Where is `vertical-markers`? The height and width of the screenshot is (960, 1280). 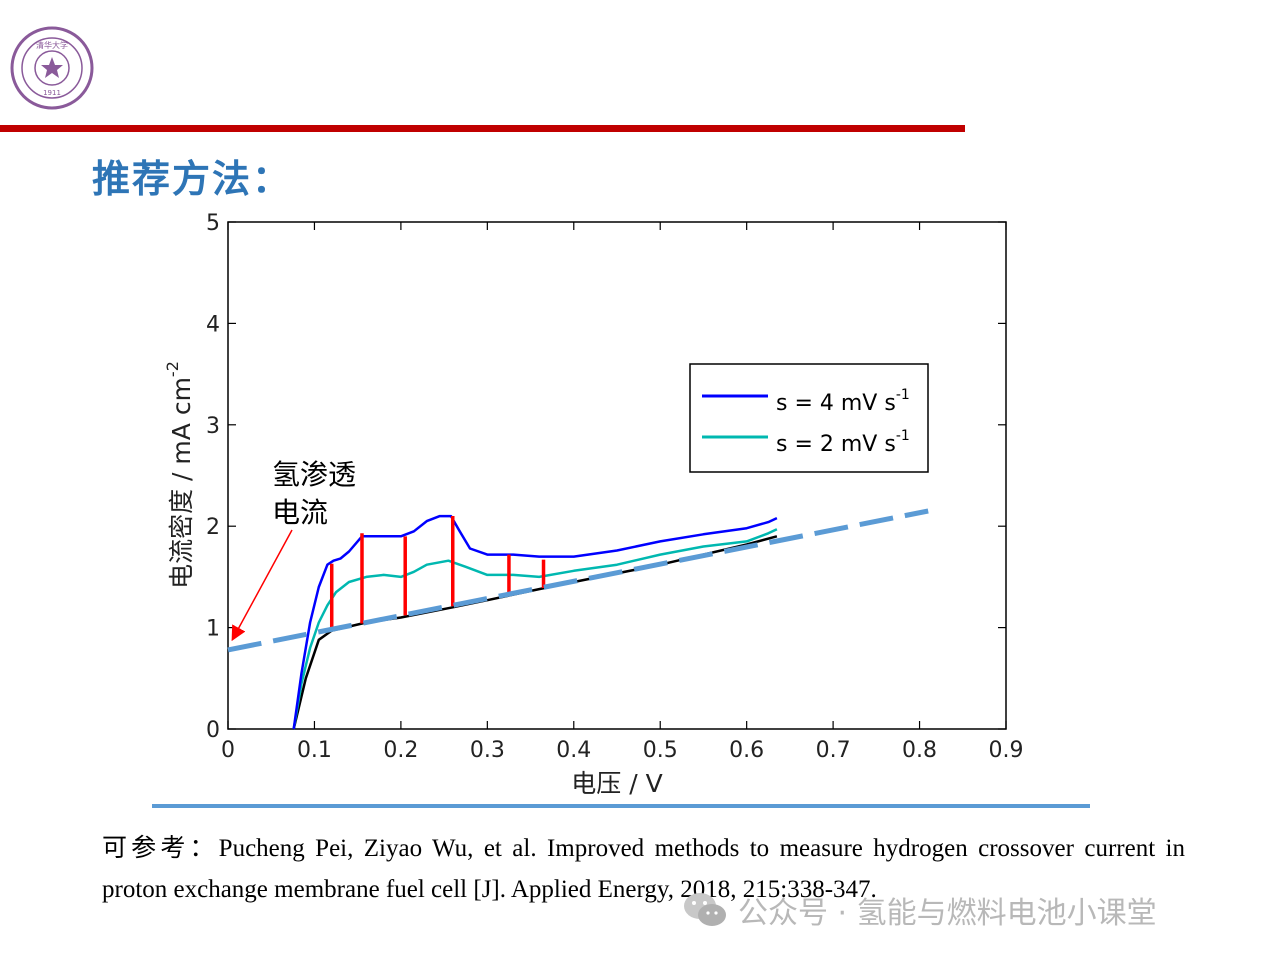 vertical-markers is located at coordinates (437, 573).